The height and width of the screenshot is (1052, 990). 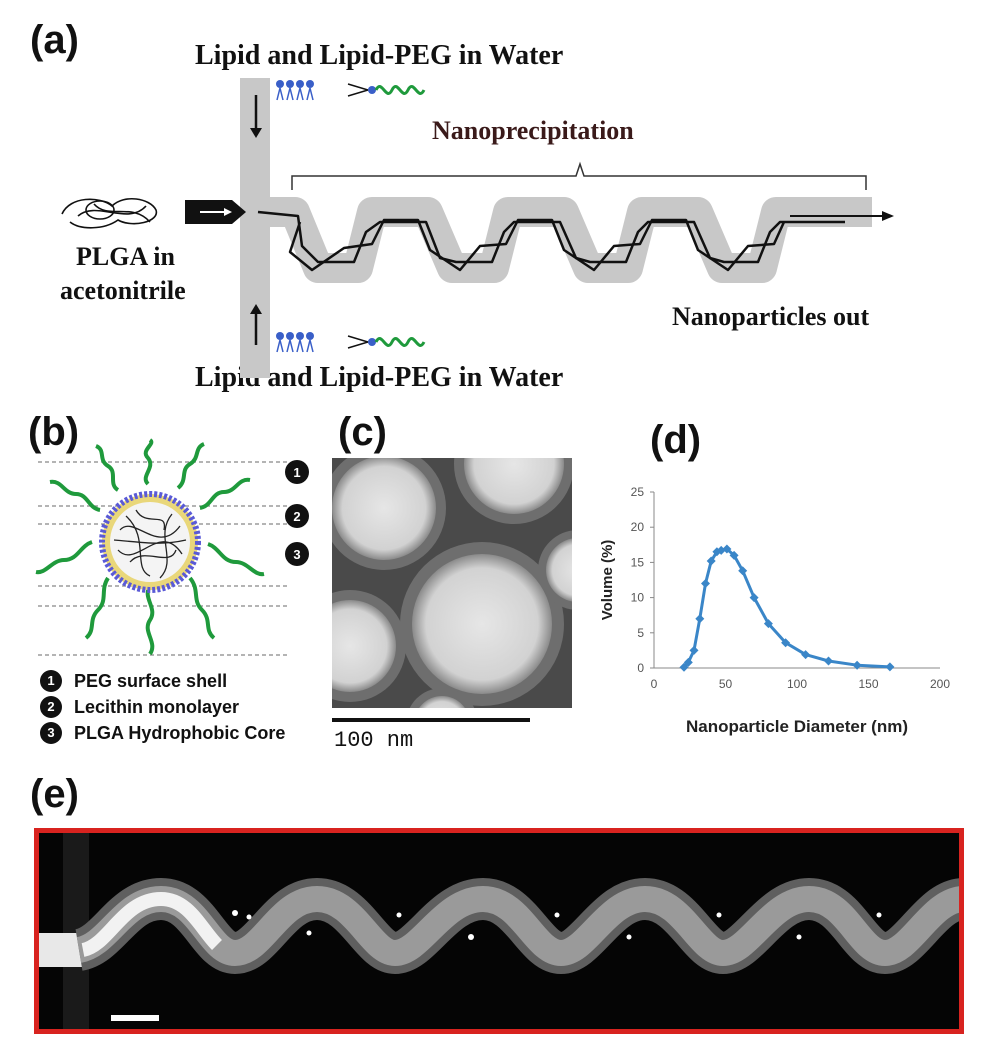 What do you see at coordinates (157, 706) in the screenshot?
I see `legend-label-lecithin: Lecithin monolayer` at bounding box center [157, 706].